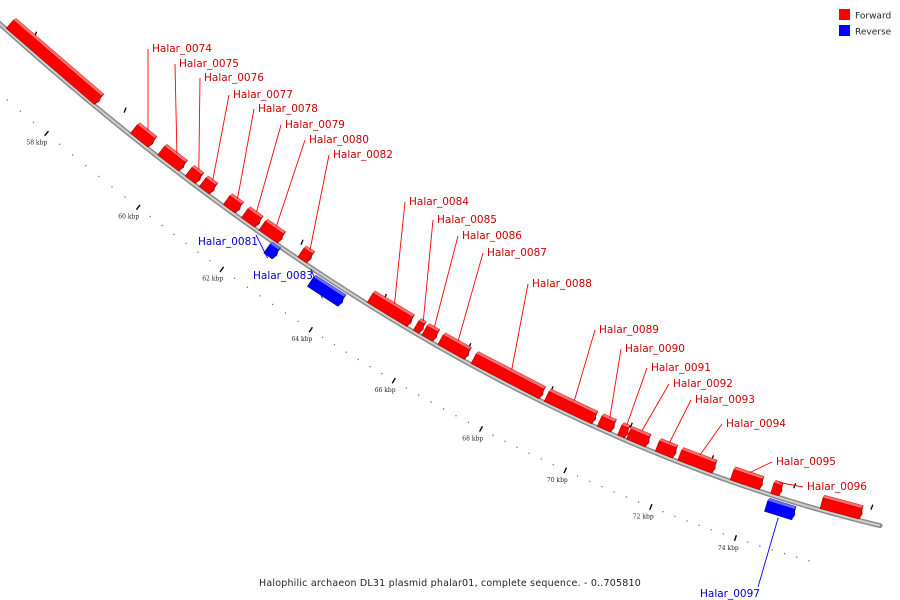  What do you see at coordinates (339, 140) in the screenshot?
I see `gene-label: Halar_0080` at bounding box center [339, 140].